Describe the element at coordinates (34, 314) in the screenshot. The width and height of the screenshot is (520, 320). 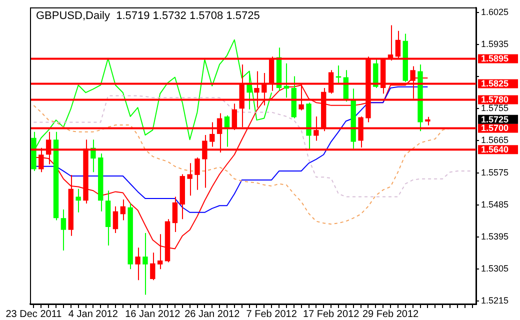
I see `x-tick-label: 23 Dec 2011` at that location.